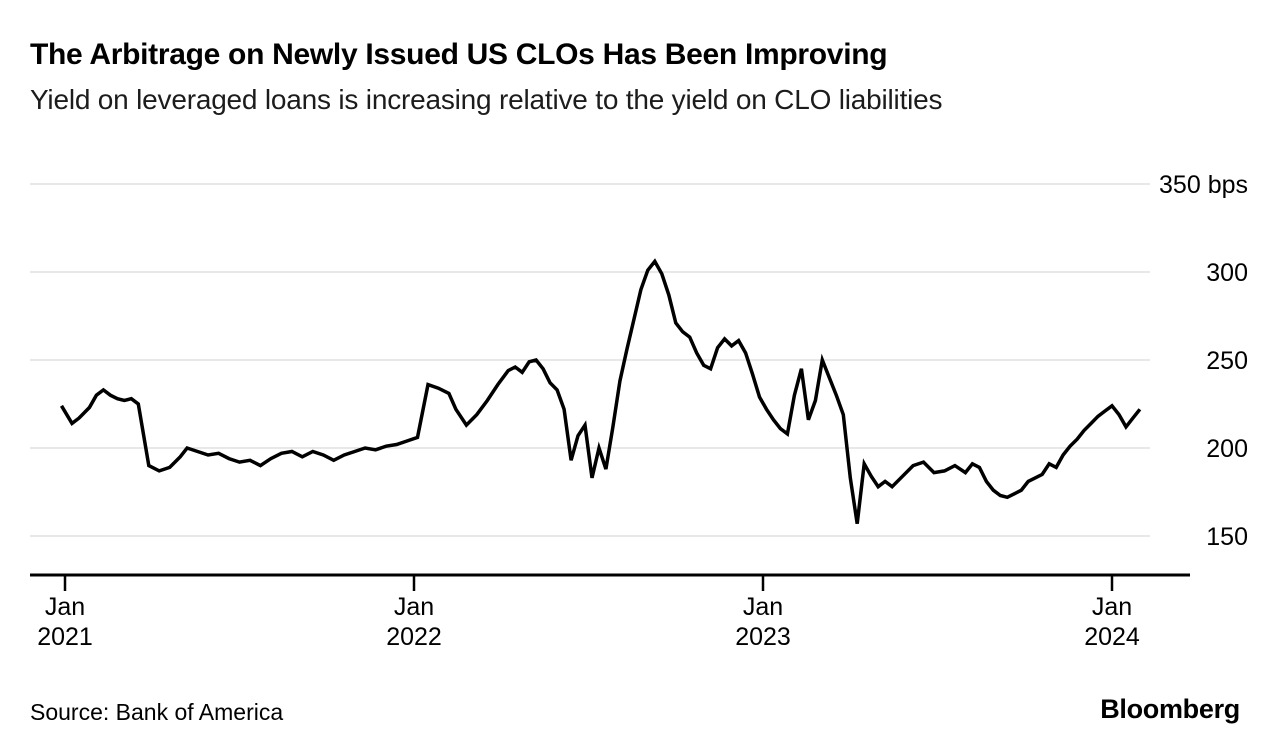 The image size is (1278, 752). I want to click on y-axis-label: 300, so click(1227, 273).